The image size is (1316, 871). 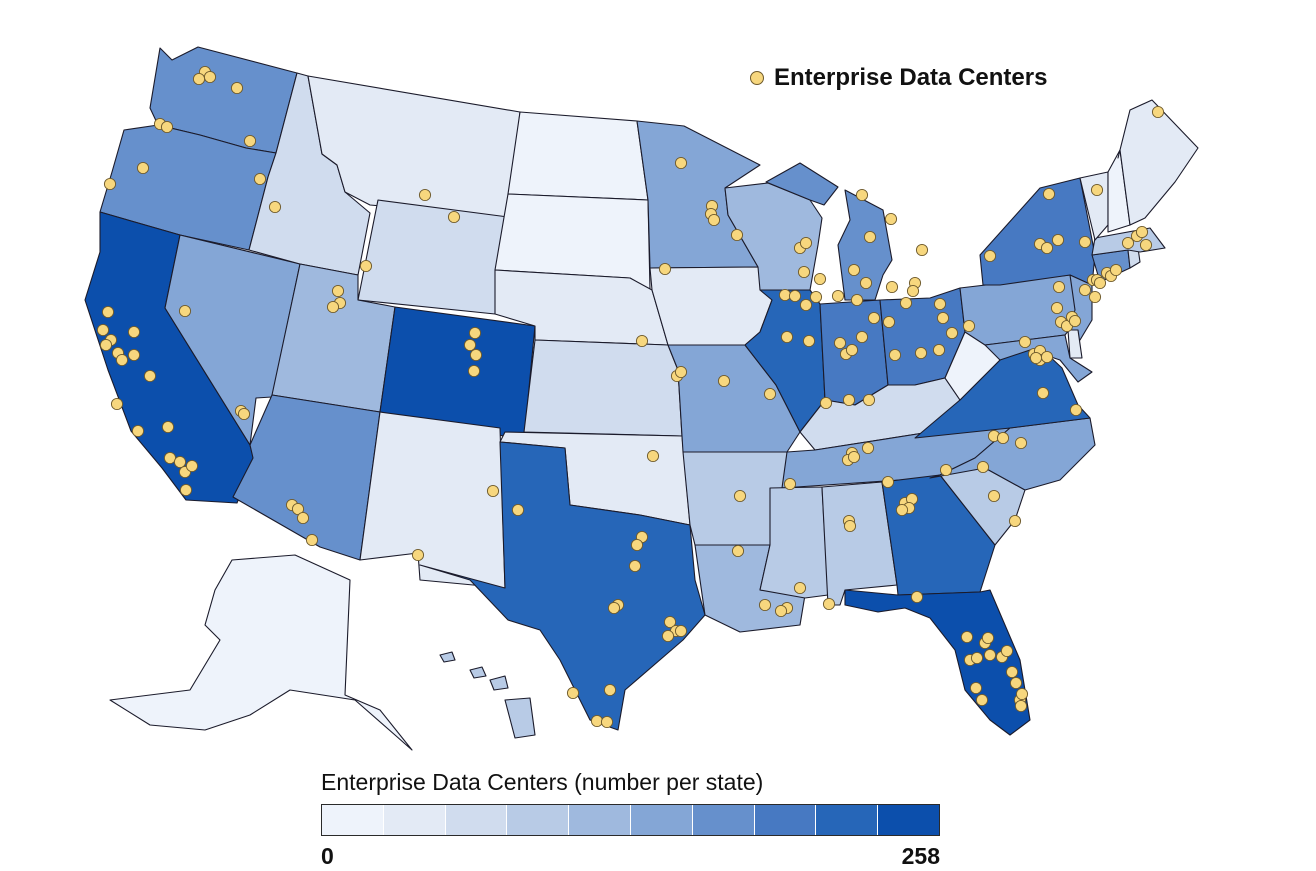 I want to click on color-scale, so click(x=630, y=820).